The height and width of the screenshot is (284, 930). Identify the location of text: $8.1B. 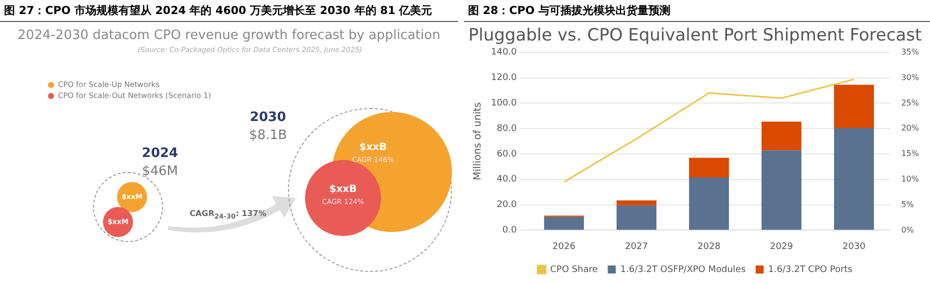
(268, 136).